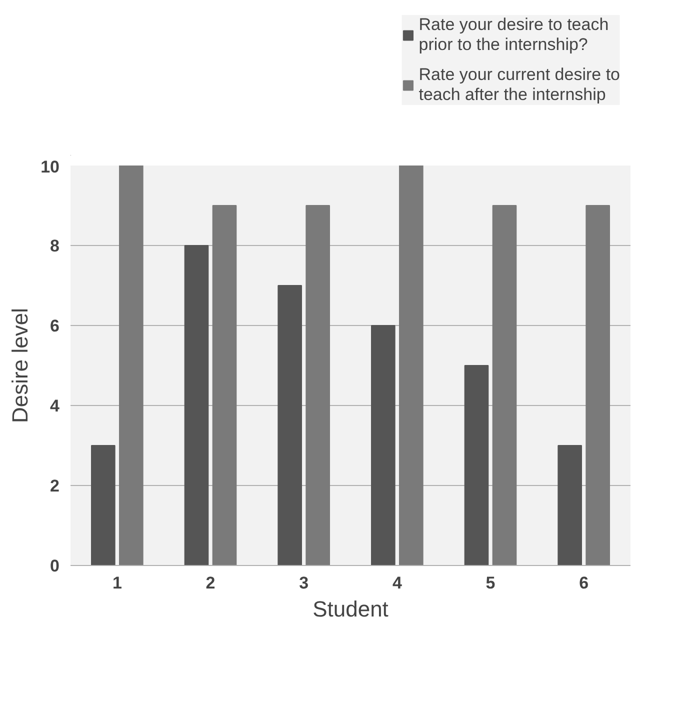 The height and width of the screenshot is (721, 685). What do you see at coordinates (584, 583) in the screenshot?
I see `x-tick-label: 6` at bounding box center [584, 583].